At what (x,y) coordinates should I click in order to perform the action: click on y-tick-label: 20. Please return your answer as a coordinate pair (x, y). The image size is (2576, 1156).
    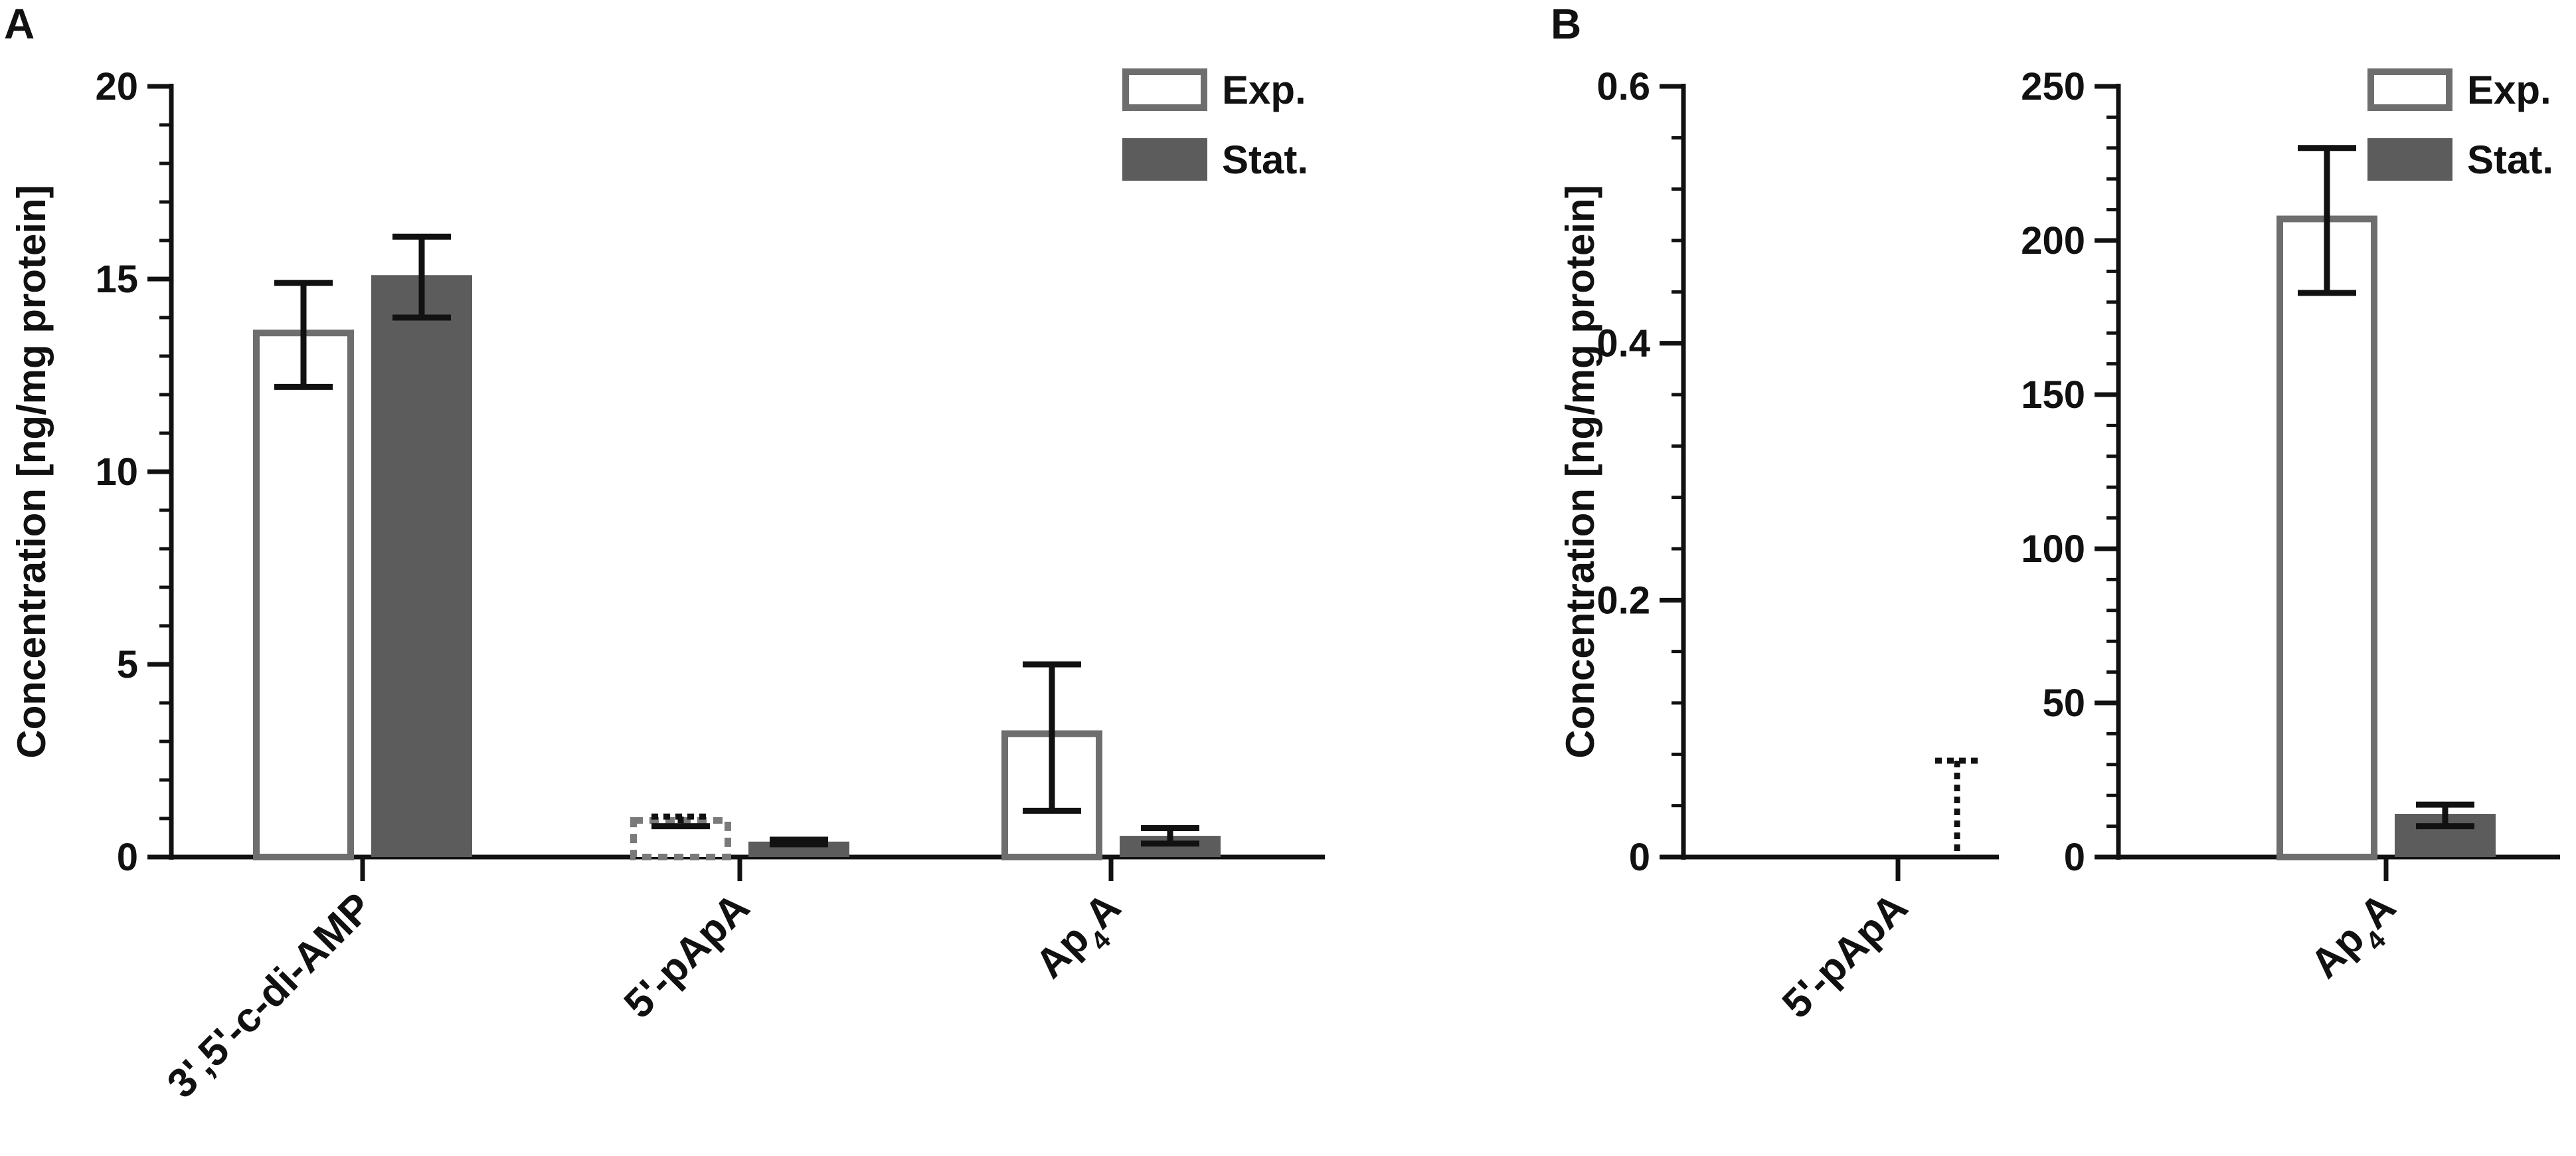
    Looking at the image, I should click on (116, 86).